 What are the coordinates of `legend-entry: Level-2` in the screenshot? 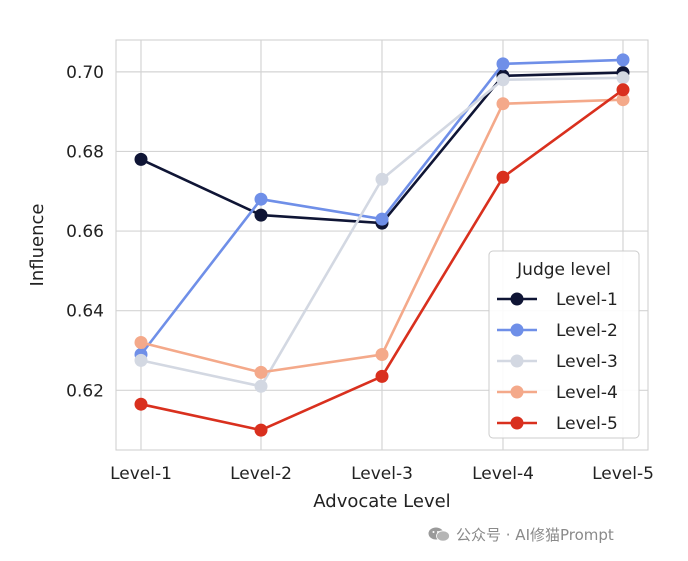 It's located at (557, 331).